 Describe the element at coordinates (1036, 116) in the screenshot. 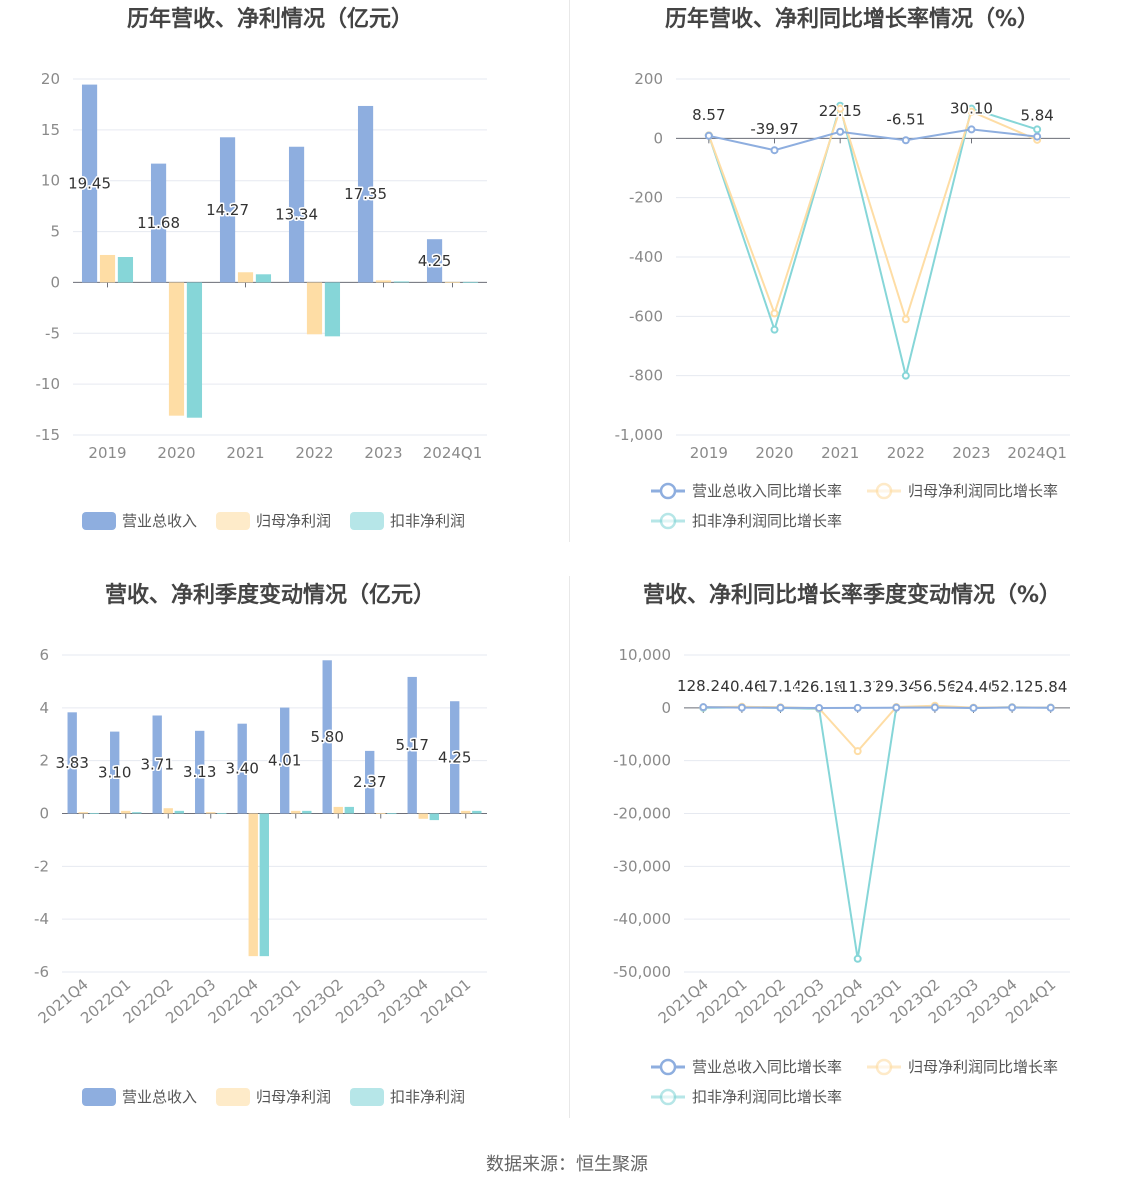

I see `data-label: 5.84` at that location.